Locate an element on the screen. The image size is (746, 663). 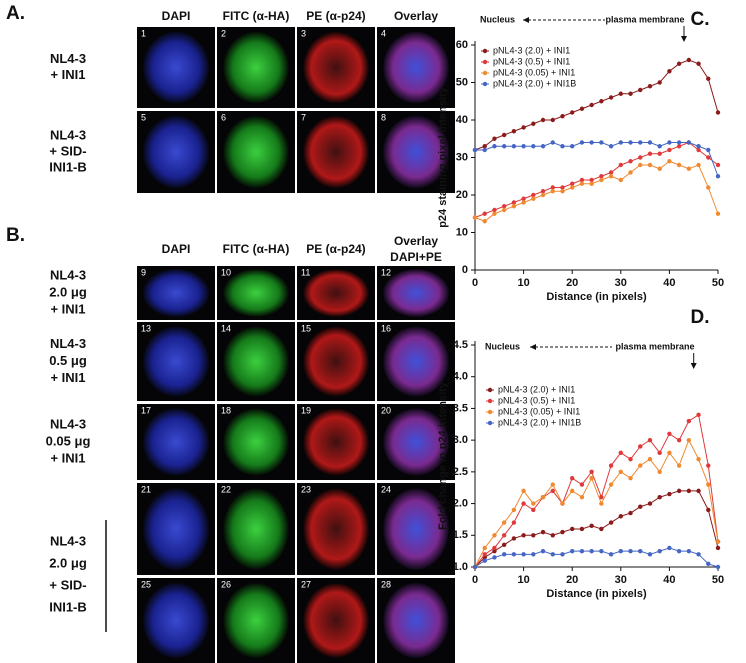
image-number: 12 is located at coordinates (386, 272).